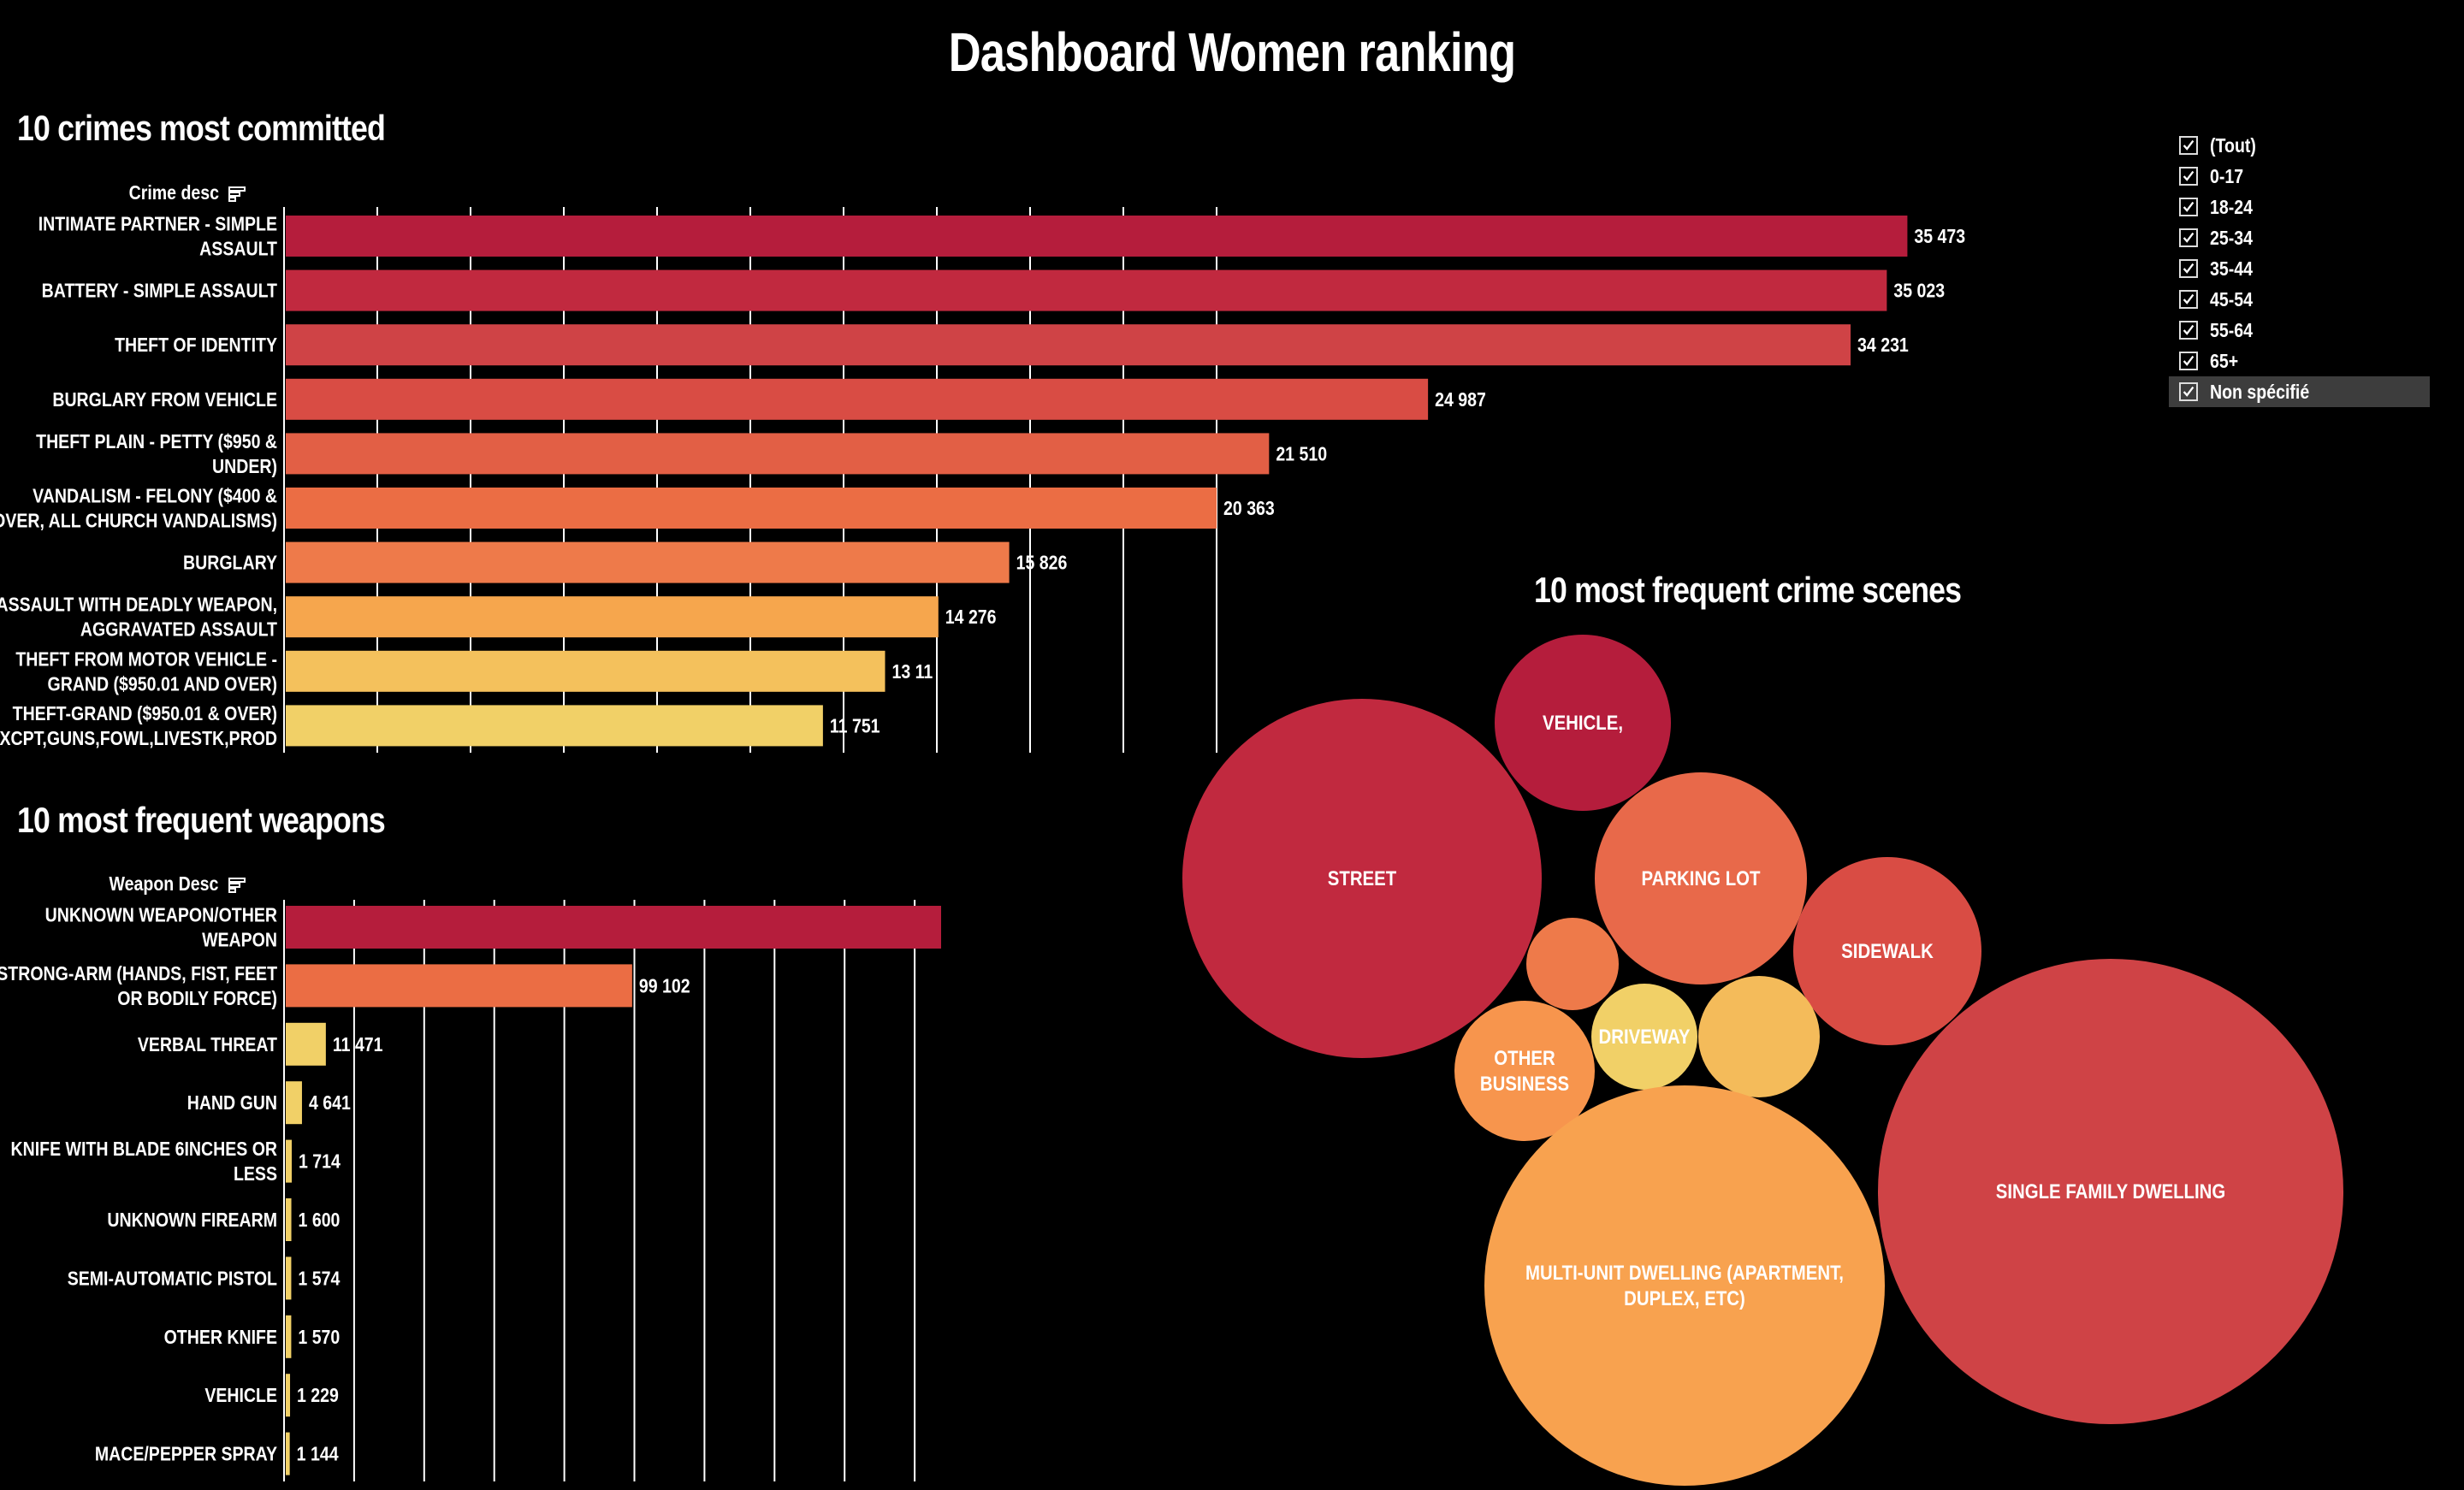  What do you see at coordinates (138, 521) in the screenshot?
I see `category-label: OVER, ALL CHURCH VANDALISMS)` at bounding box center [138, 521].